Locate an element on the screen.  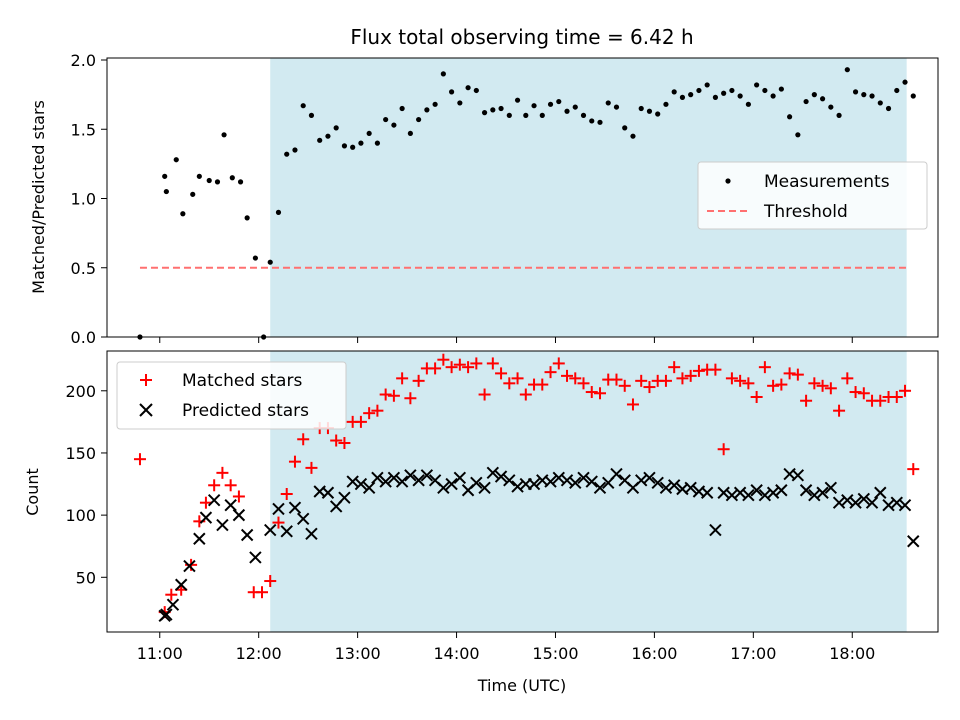
legend-matched-marker is located at coordinates (146, 380).